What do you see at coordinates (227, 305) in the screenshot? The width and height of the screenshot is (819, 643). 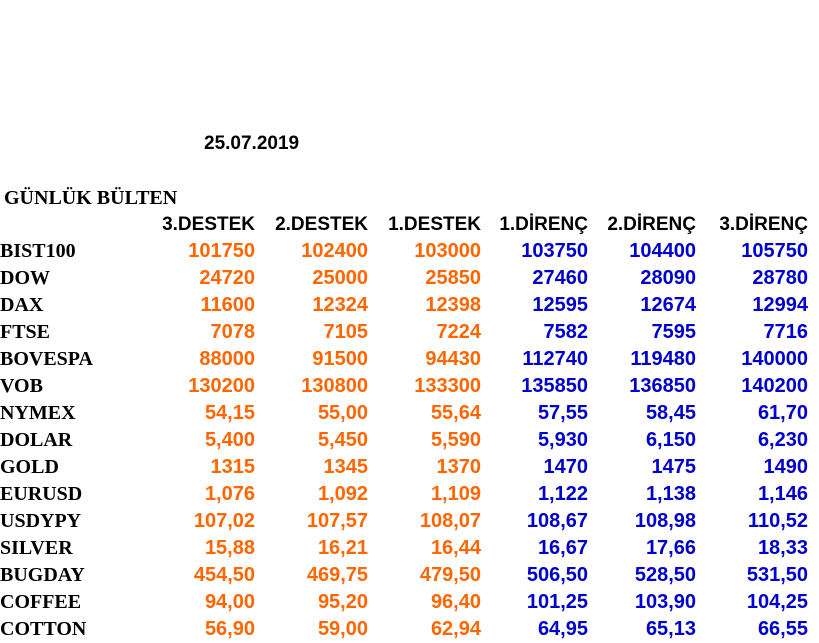 I see `support-3-value: 11600` at bounding box center [227, 305].